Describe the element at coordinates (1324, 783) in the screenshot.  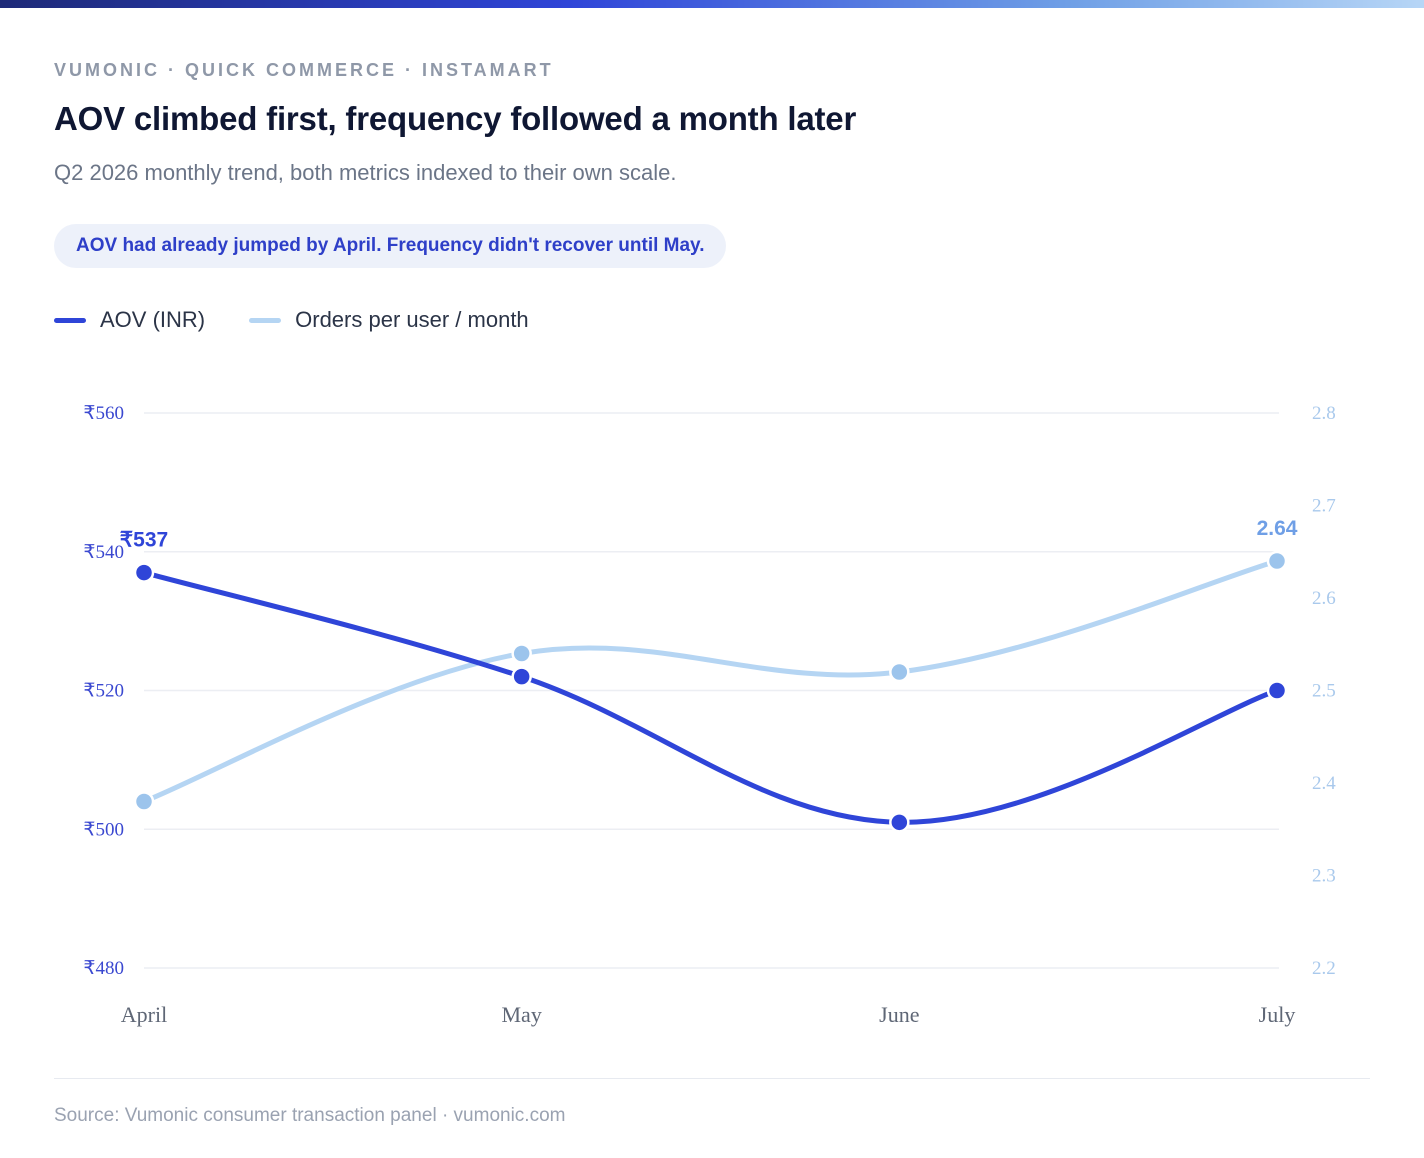
I see `right-axis-tick-label: 2.4` at that location.